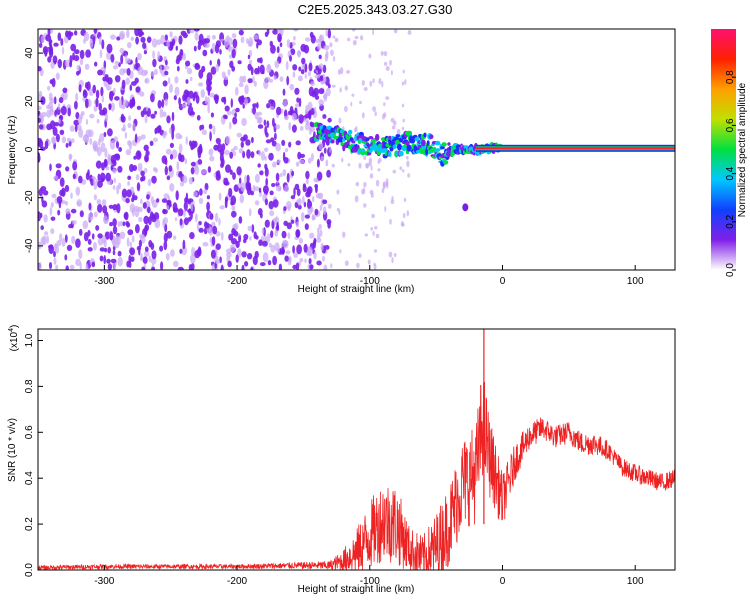  What do you see at coordinates (11, 330) in the screenshot?
I see `snr-multiplier-exp: 4` at bounding box center [11, 330].